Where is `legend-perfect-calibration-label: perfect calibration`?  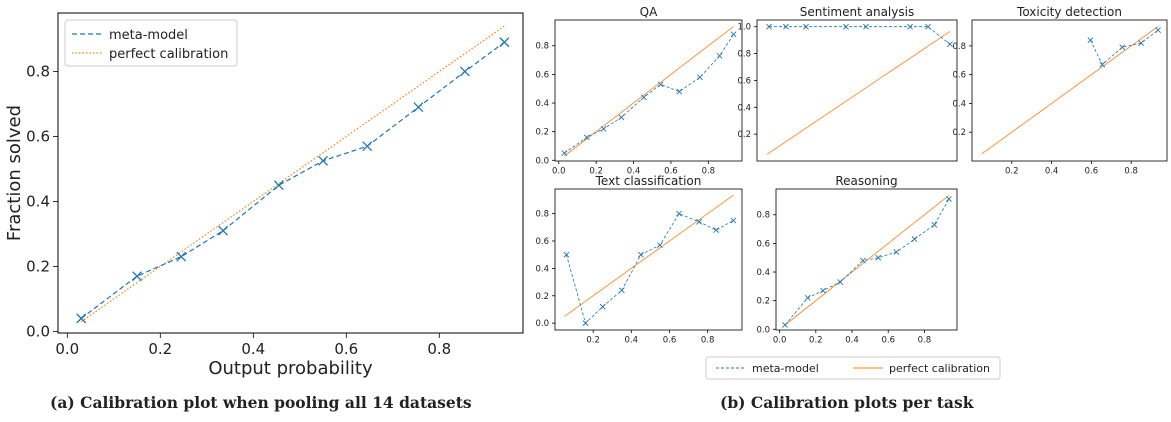 legend-perfect-calibration-label: perfect calibration is located at coordinates (939, 368).